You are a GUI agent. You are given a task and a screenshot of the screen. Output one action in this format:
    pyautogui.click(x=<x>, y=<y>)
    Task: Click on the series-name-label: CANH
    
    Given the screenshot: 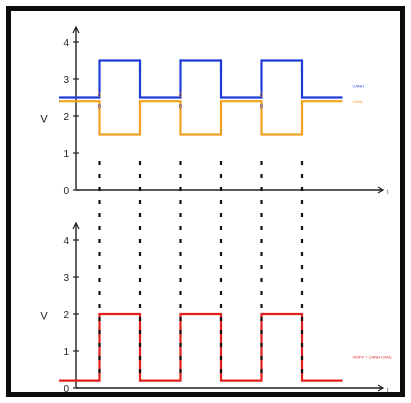 What is the action you would take?
    pyautogui.click(x=358, y=86)
    